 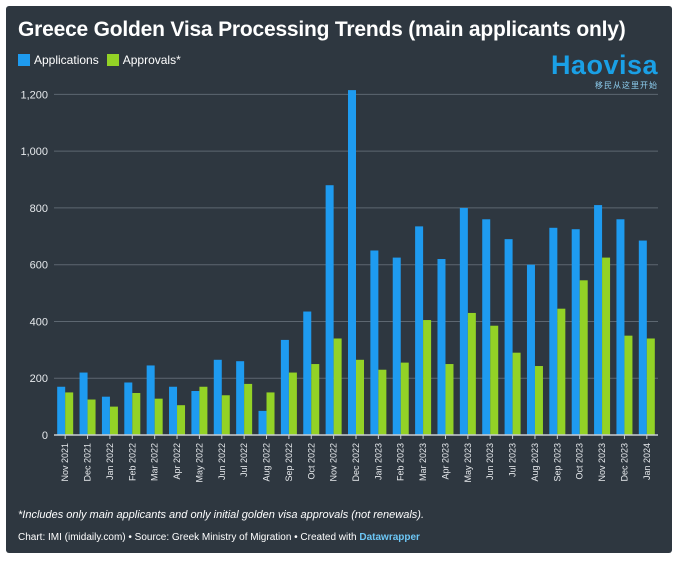 I want to click on x-tick-label: Jun 2023, so click(x=490, y=461).